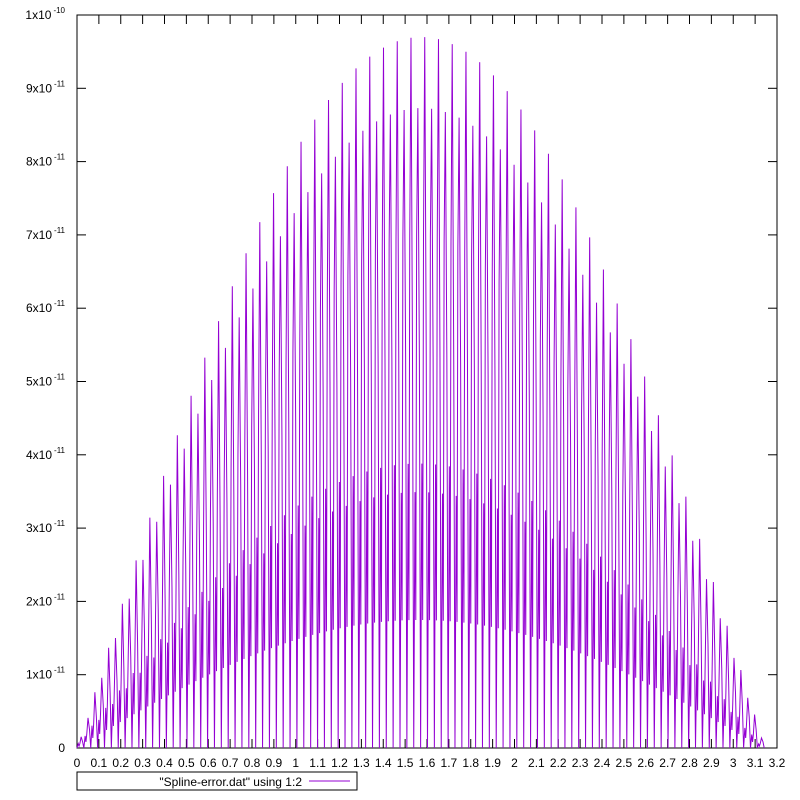  What do you see at coordinates (77, 763) in the screenshot?
I see `x-tick-label: 0` at bounding box center [77, 763].